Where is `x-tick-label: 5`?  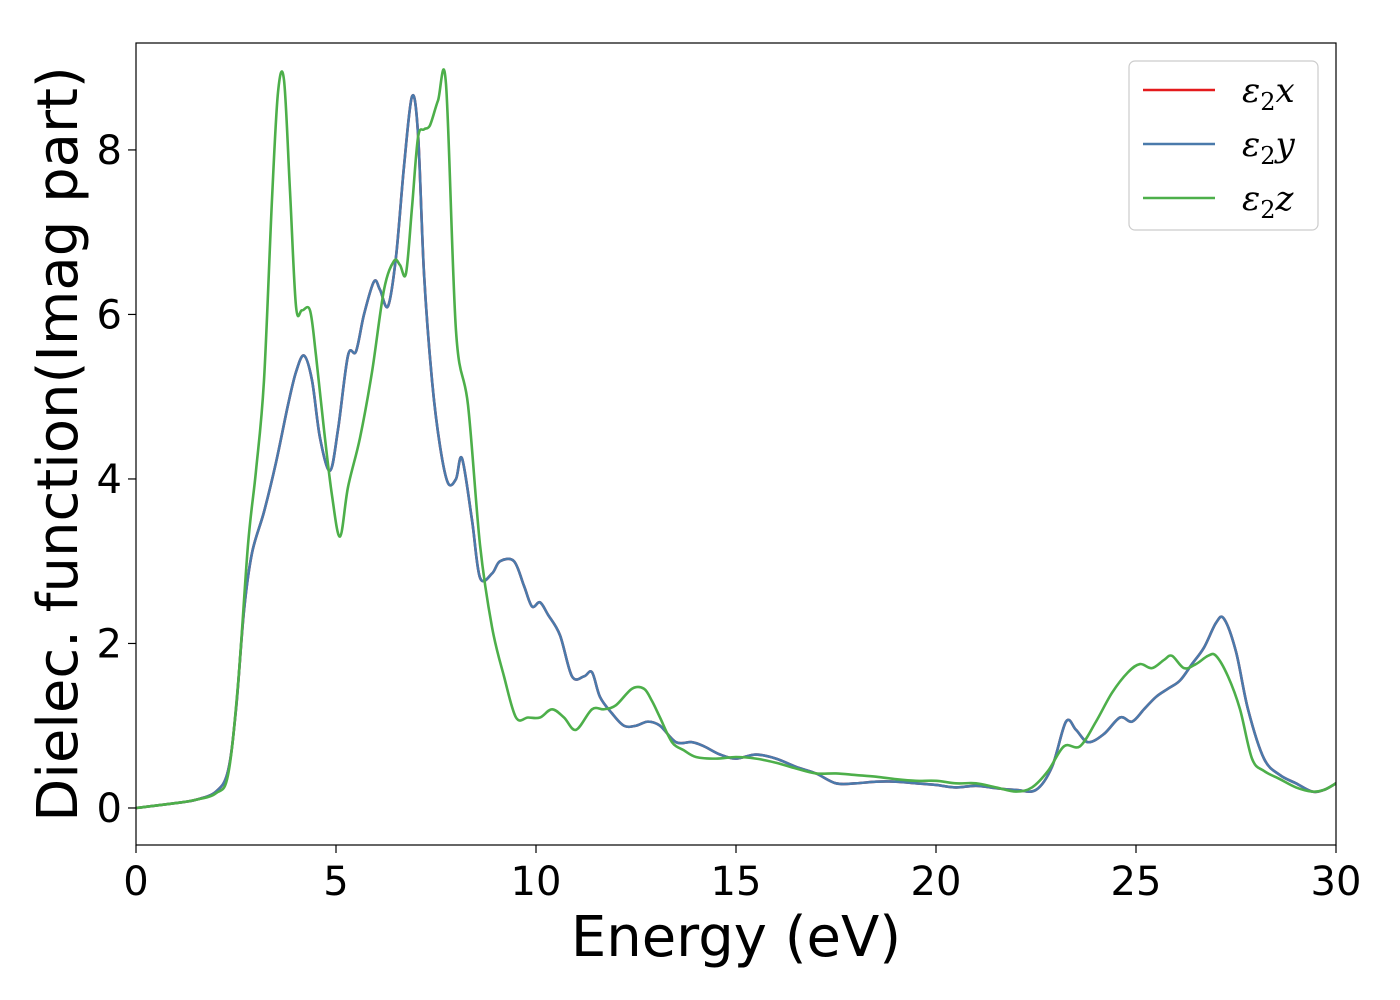 x-tick-label: 5 is located at coordinates (335, 882).